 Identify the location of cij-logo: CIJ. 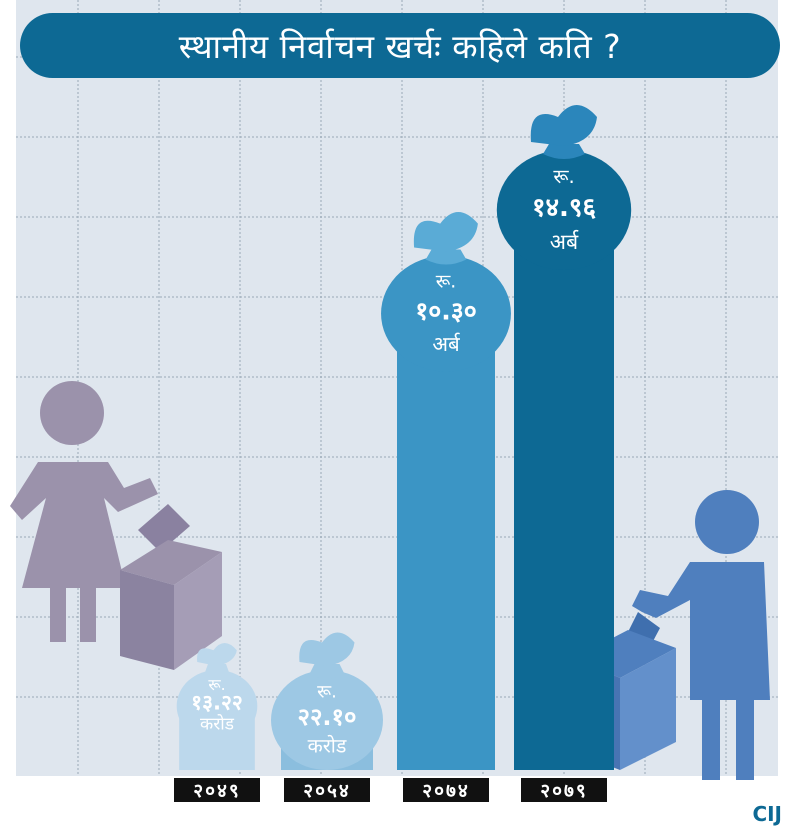
(767, 814).